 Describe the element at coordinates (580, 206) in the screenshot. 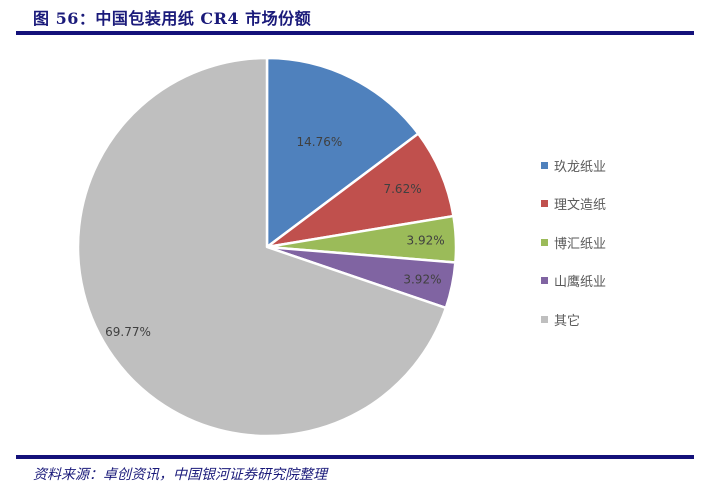

I see `legend-label: 理文造纸` at that location.